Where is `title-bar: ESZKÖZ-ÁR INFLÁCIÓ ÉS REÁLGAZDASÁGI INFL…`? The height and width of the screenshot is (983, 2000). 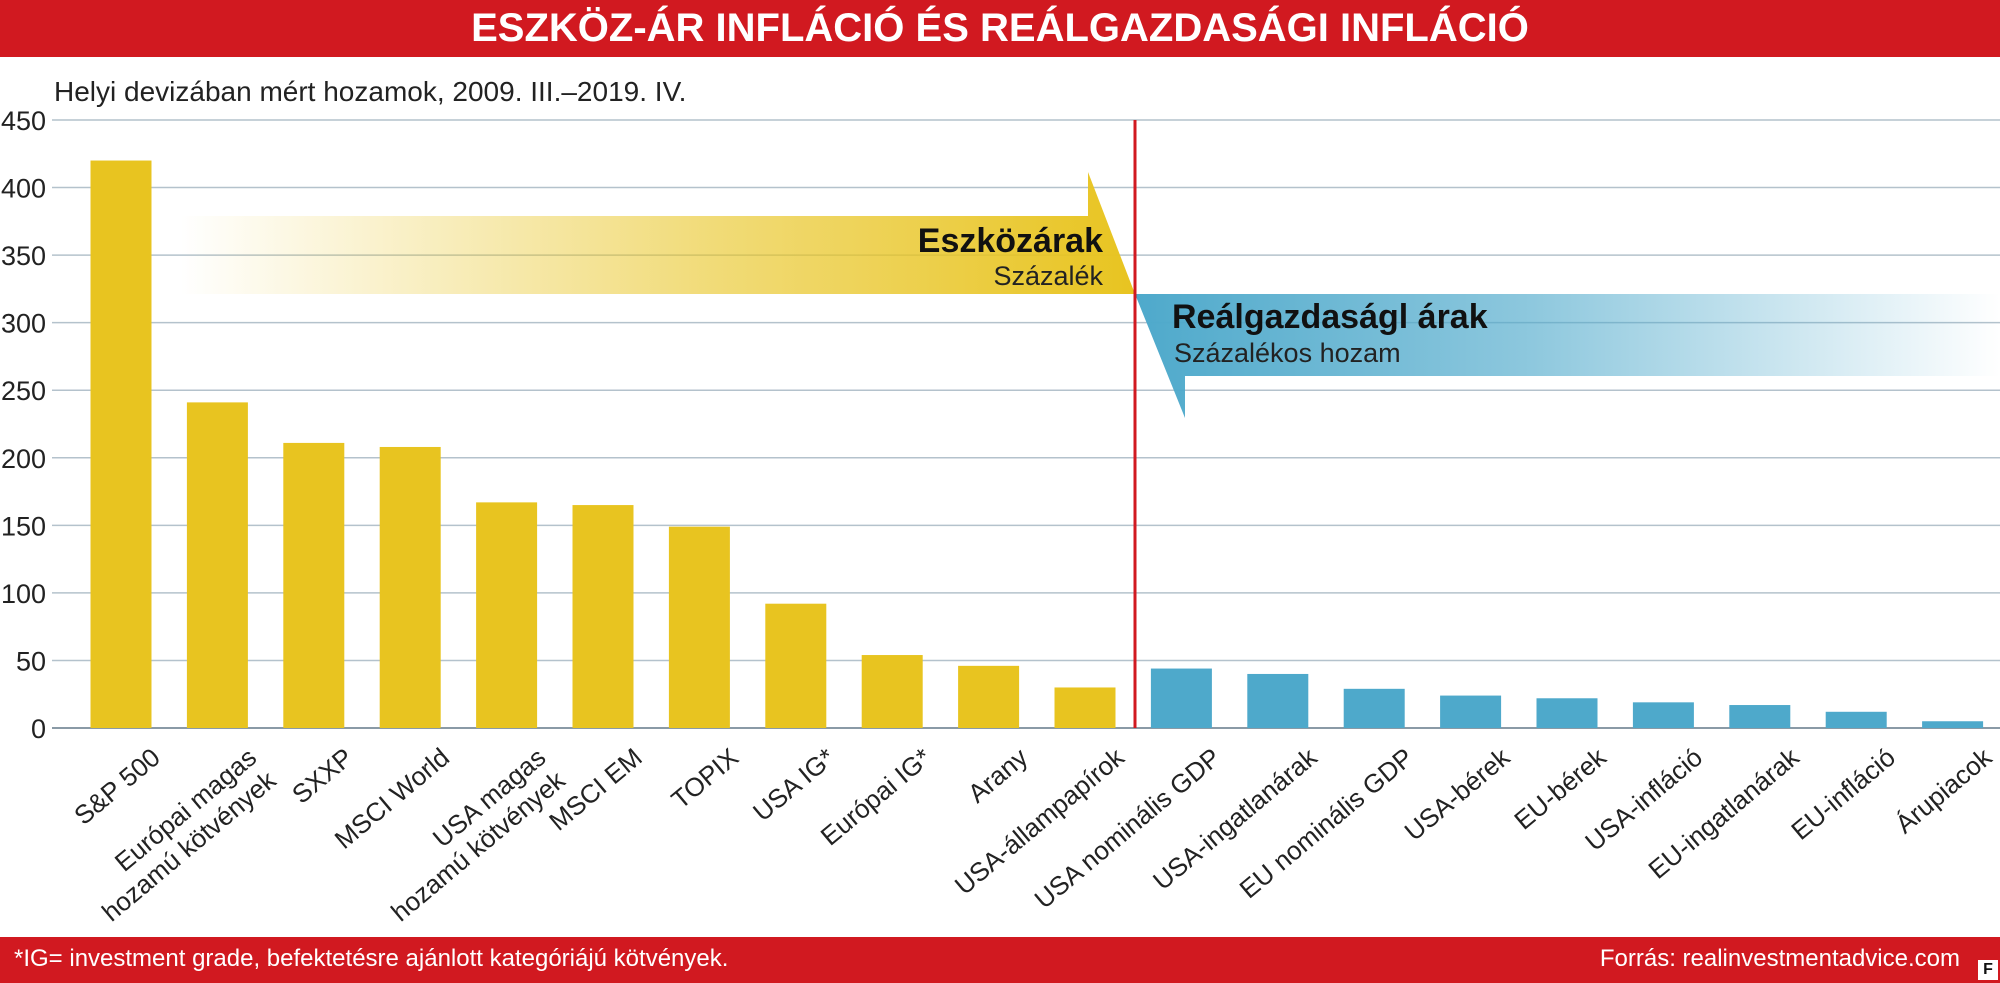
title-bar: ESZKÖZ-ÁR INFLÁCIÓ ÉS REÁLGAZDASÁGI INFL… is located at coordinates (1000, 28).